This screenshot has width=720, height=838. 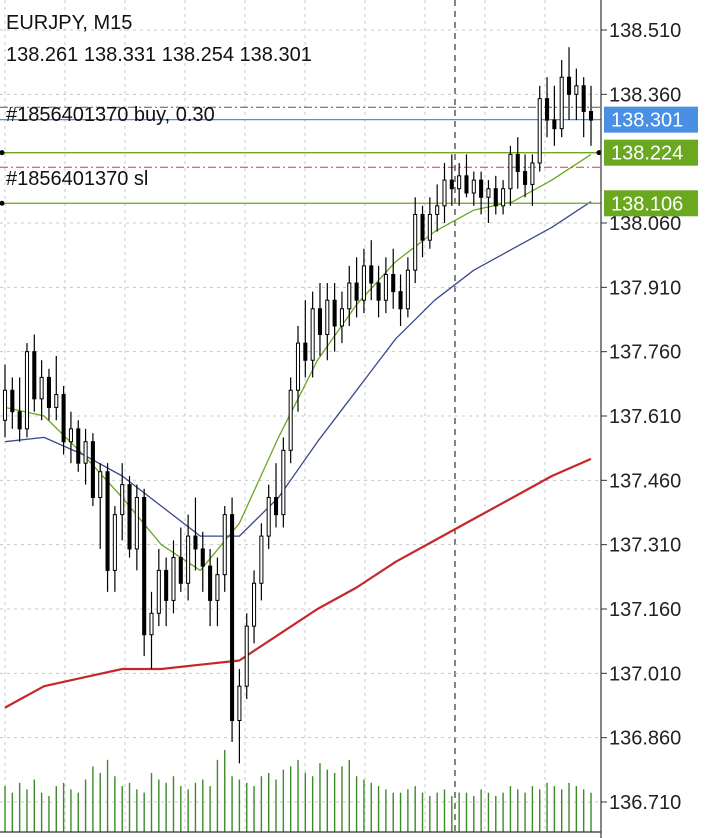 I want to click on price-tags: 138.301 138.224 138.106, so click(x=651, y=161).